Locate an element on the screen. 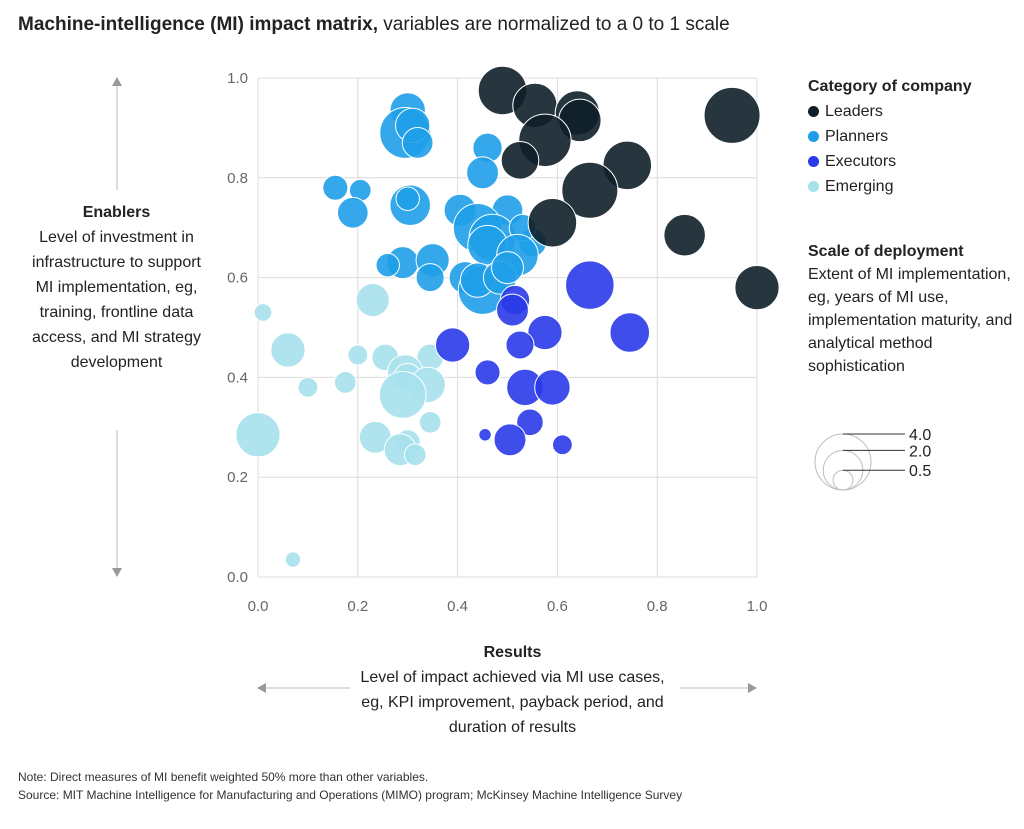 The height and width of the screenshot is (829, 1024). x-tick-label: 0.2 is located at coordinates (357, 606).